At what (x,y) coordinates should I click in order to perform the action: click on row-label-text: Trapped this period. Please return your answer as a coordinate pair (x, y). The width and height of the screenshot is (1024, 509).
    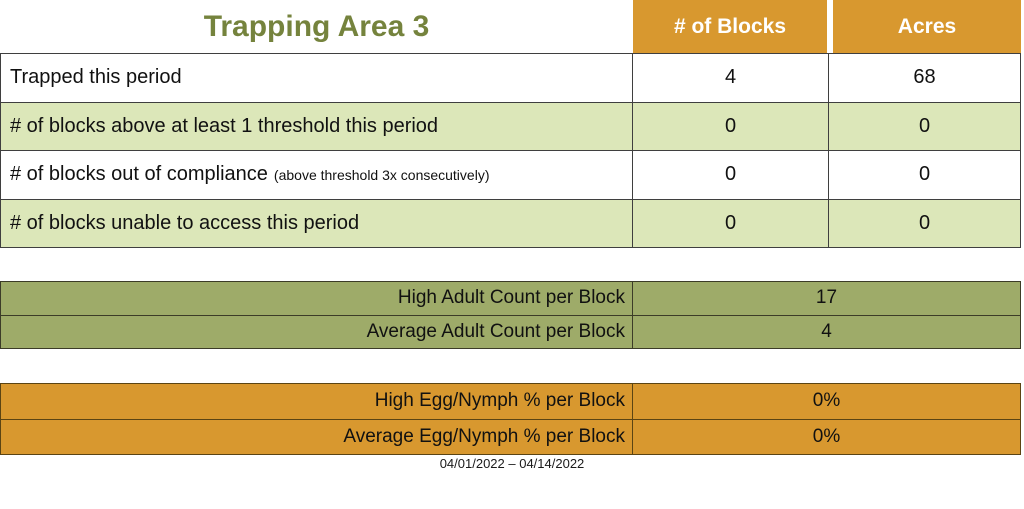
    Looking at the image, I should click on (96, 77).